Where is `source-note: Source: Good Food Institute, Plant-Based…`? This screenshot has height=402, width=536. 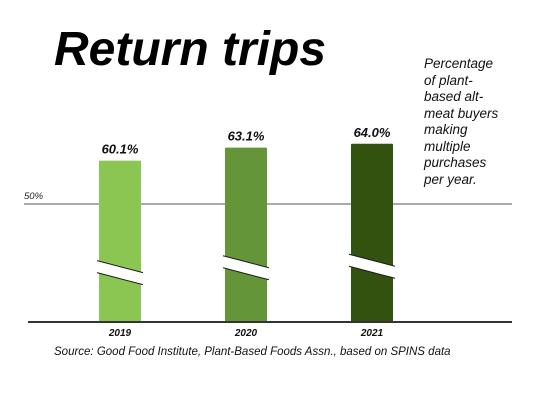
source-note: Source: Good Food Institute, Plant-Based… is located at coordinates (252, 352).